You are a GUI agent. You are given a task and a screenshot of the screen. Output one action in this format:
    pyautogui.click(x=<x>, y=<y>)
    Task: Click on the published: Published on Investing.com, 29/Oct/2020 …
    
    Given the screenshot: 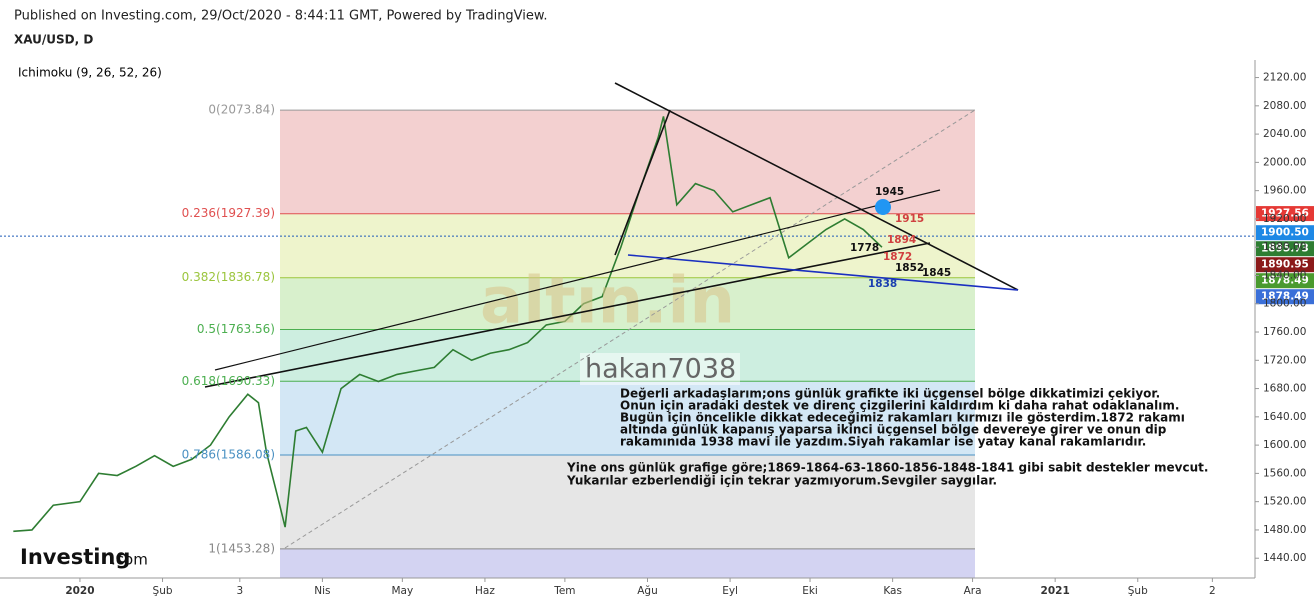 What is the action you would take?
    pyautogui.click(x=280, y=16)
    